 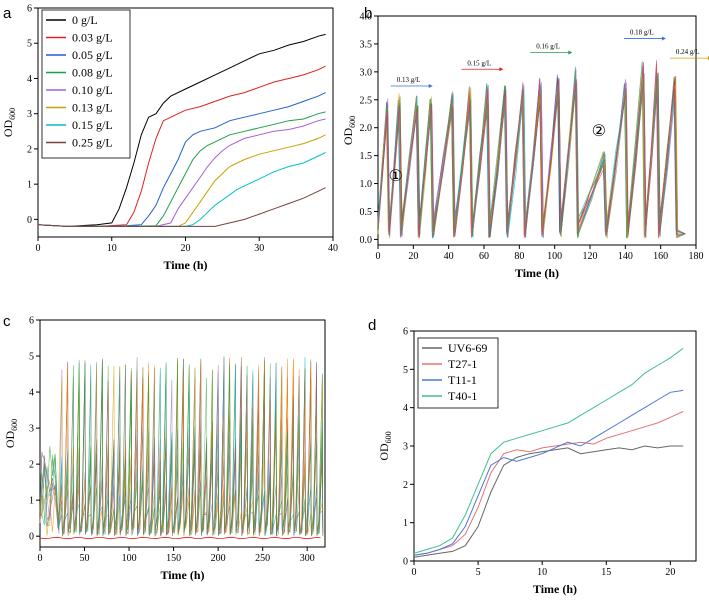 I want to click on series-line-0-03-g-l, so click(x=181, y=146).